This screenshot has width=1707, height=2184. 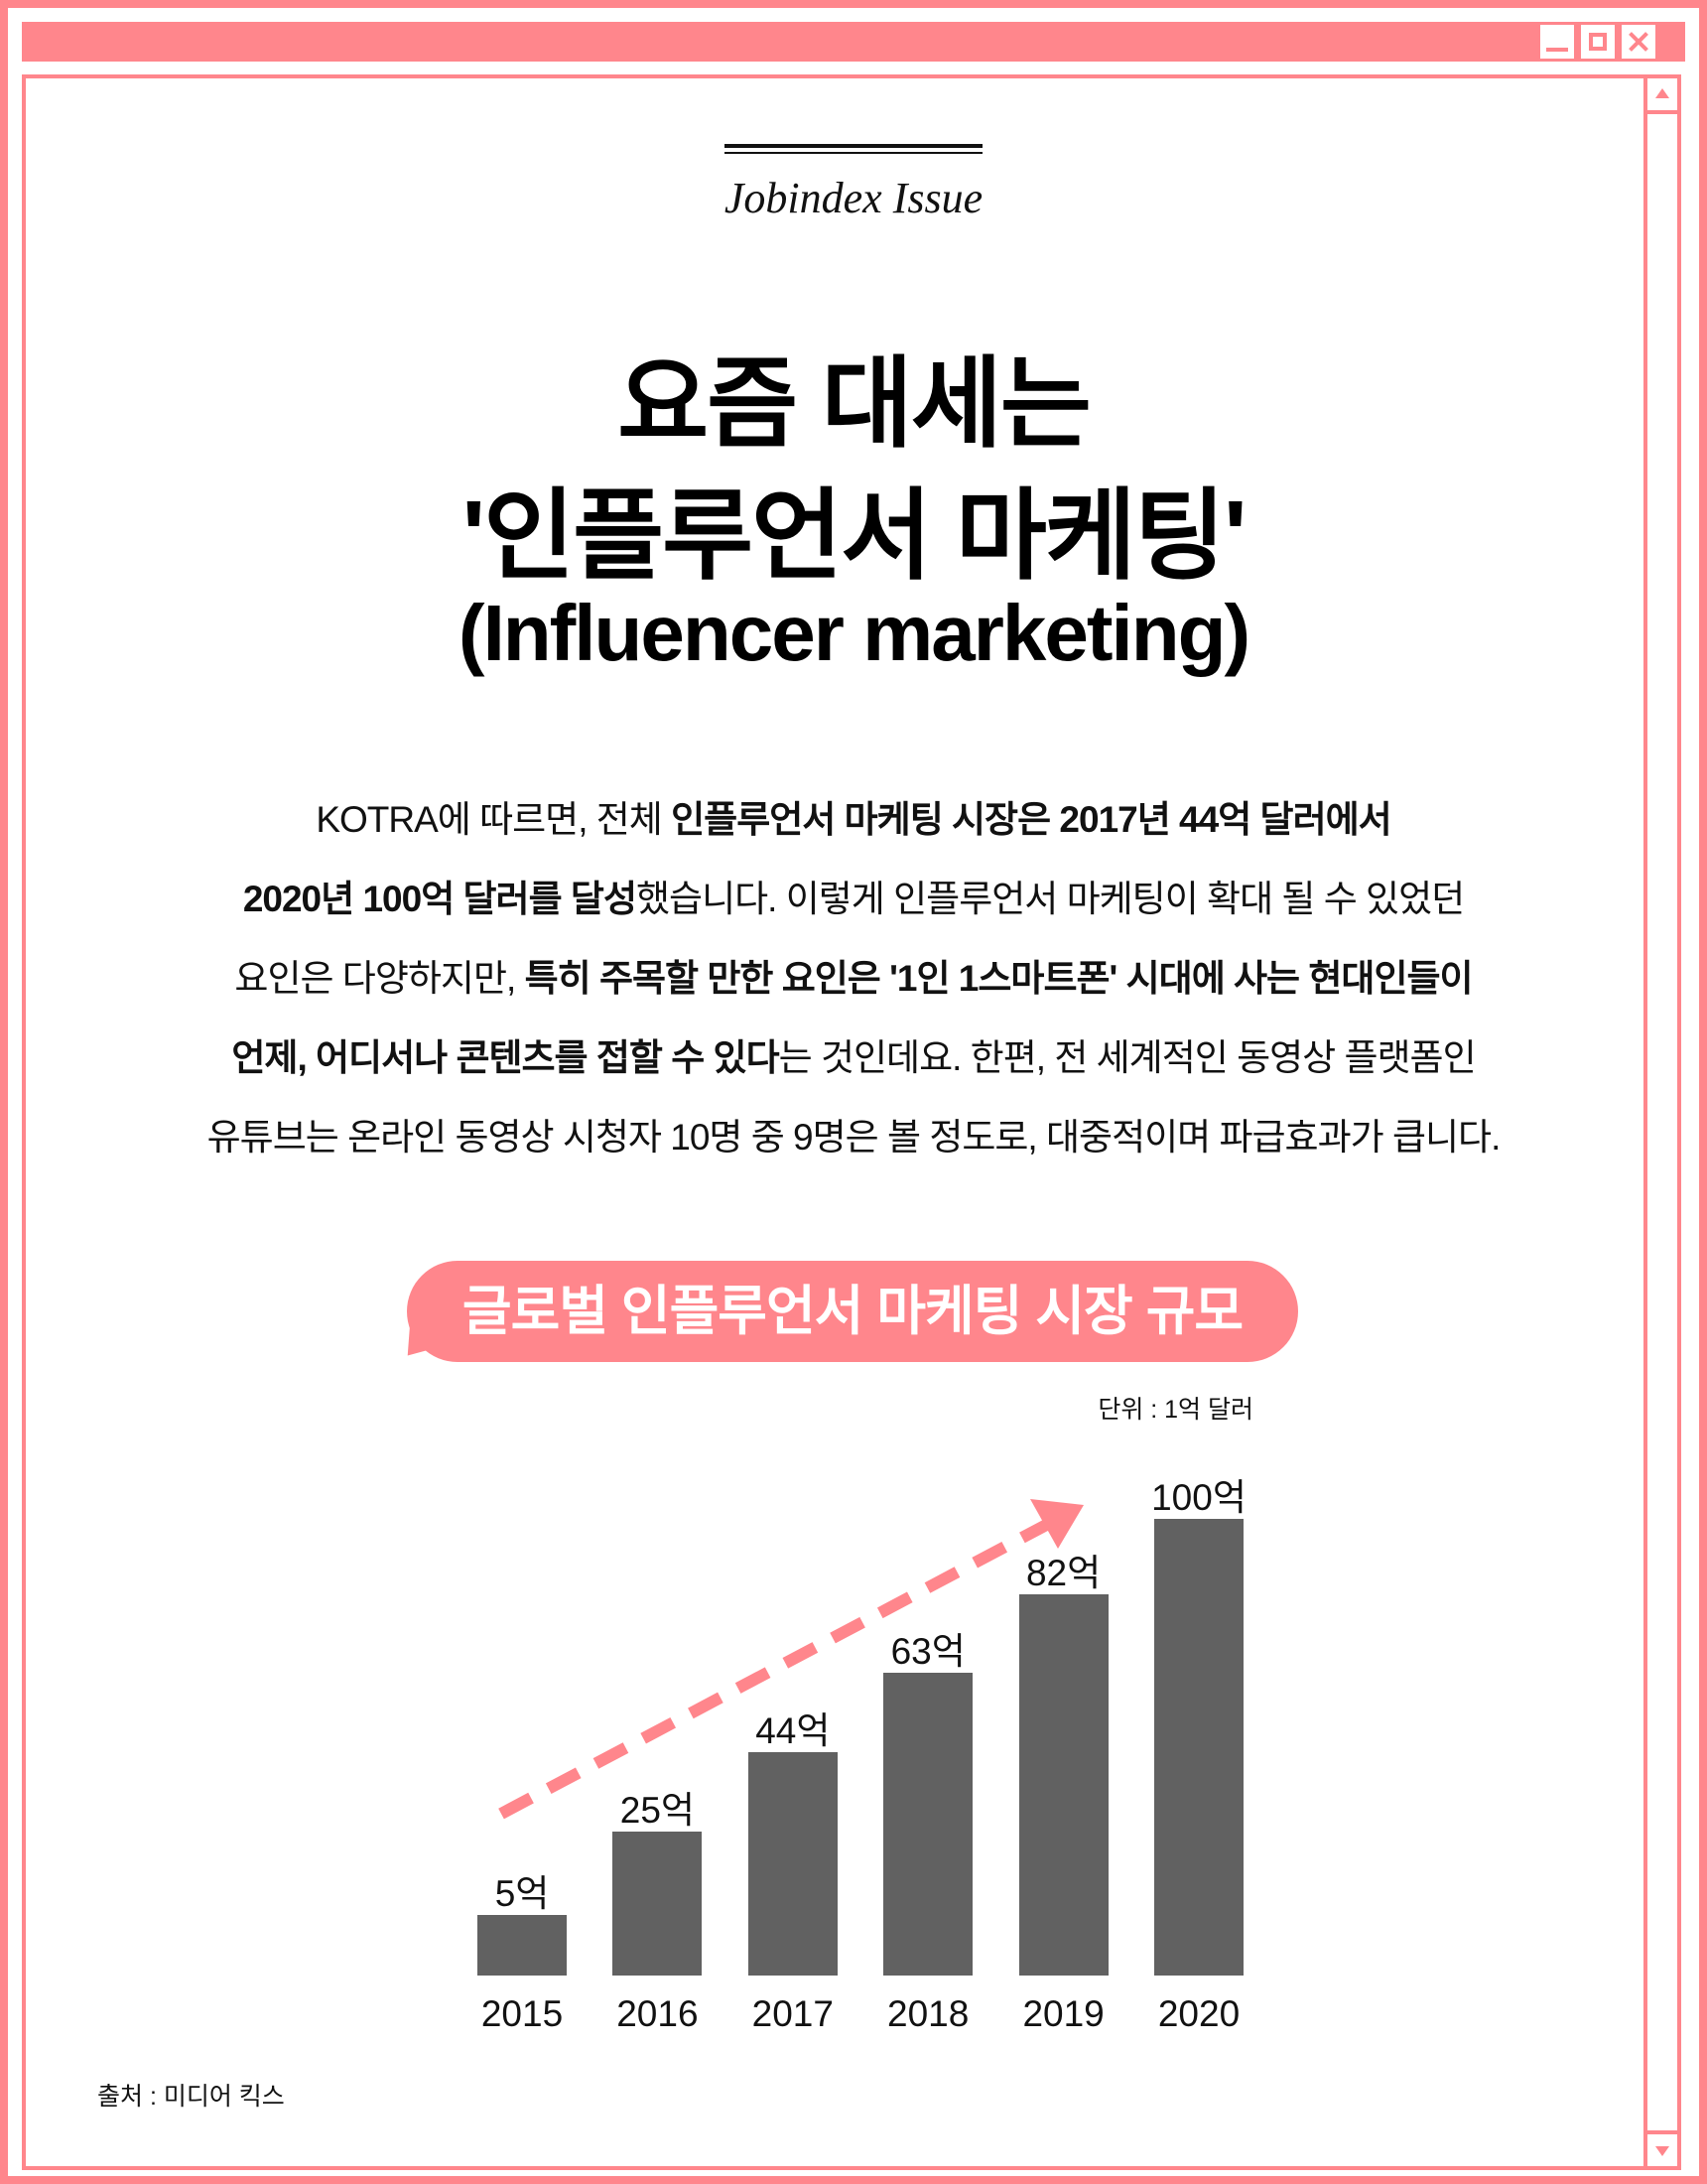 What do you see at coordinates (1598, 42) in the screenshot?
I see `maximize-button` at bounding box center [1598, 42].